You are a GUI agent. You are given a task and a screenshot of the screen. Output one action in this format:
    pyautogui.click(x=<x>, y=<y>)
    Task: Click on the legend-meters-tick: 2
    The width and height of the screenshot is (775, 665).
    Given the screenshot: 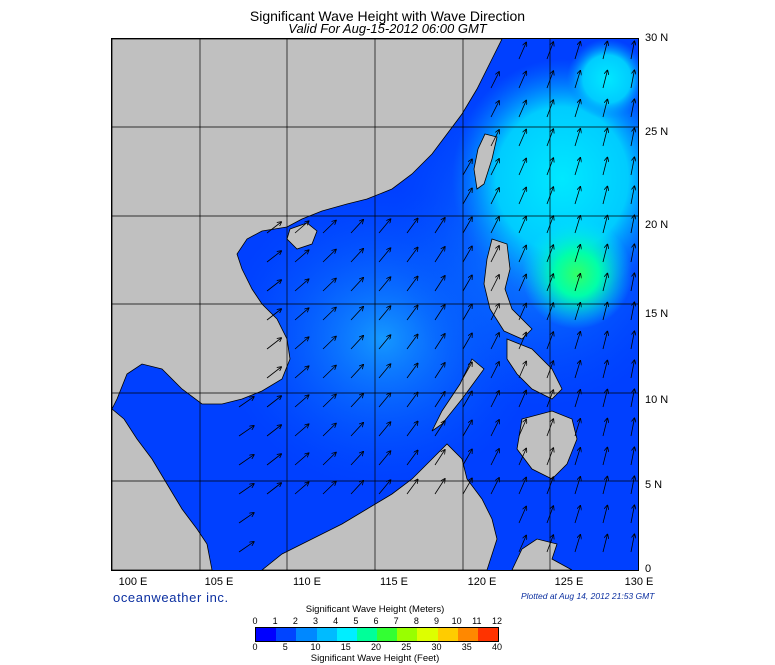 What is the action you would take?
    pyautogui.click(x=295, y=621)
    